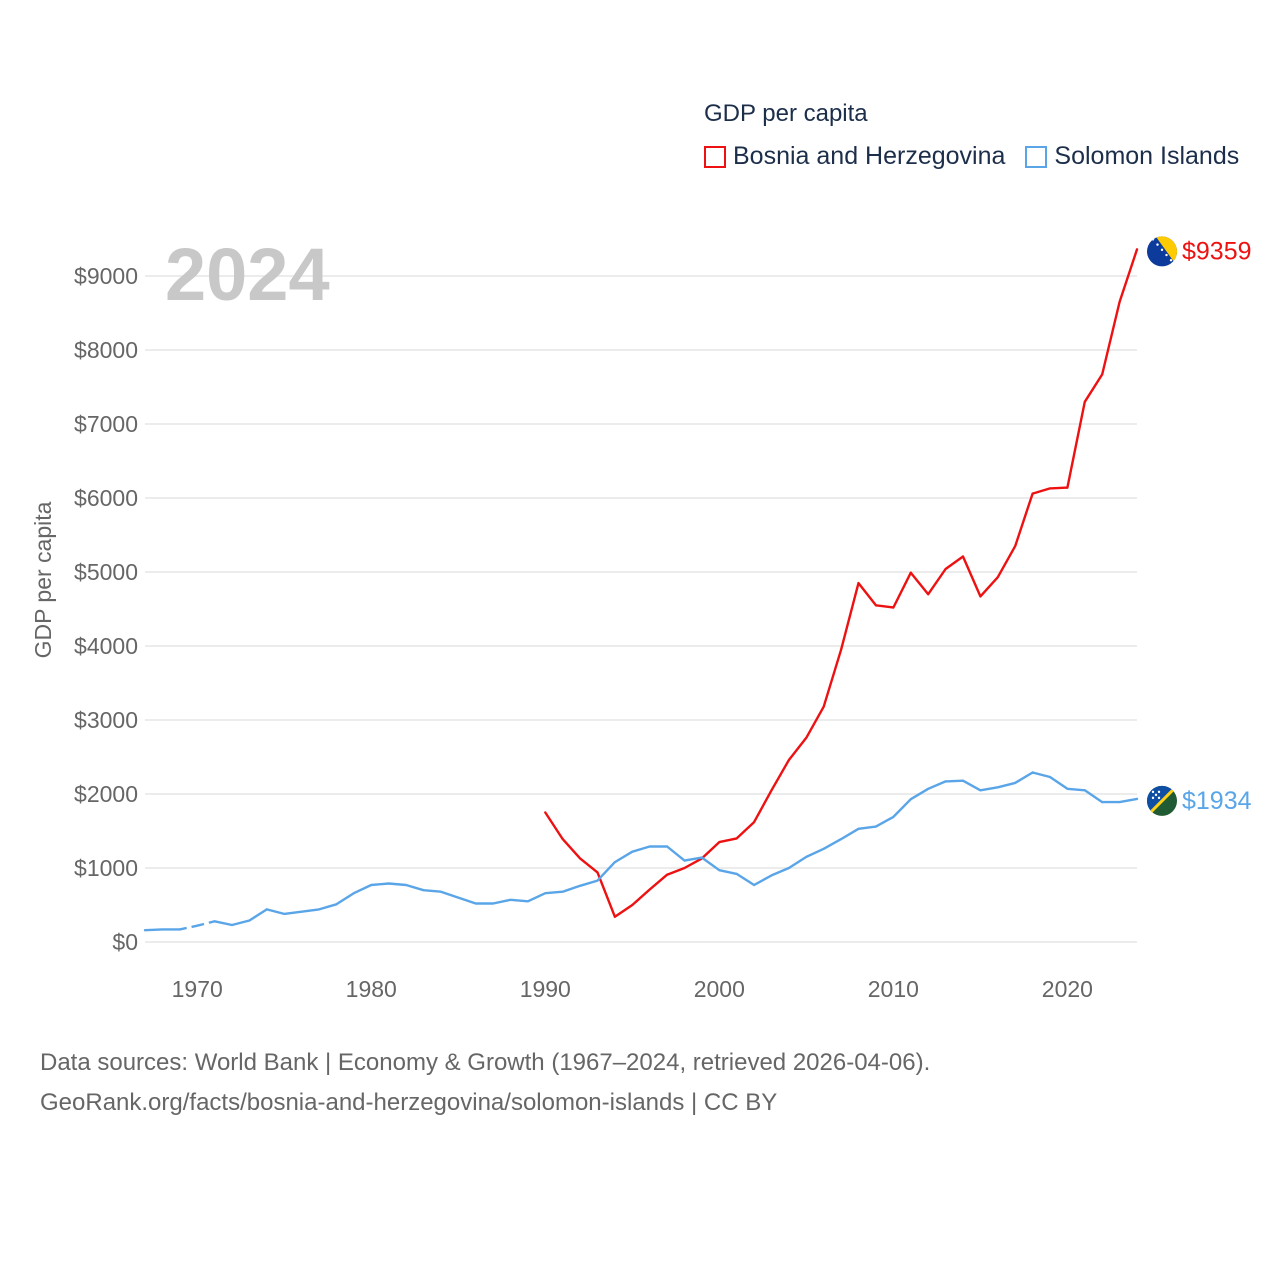  Describe the element at coordinates (1147, 156) in the screenshot. I see `legend-label-solomon-islands: Solomon Islands` at that location.